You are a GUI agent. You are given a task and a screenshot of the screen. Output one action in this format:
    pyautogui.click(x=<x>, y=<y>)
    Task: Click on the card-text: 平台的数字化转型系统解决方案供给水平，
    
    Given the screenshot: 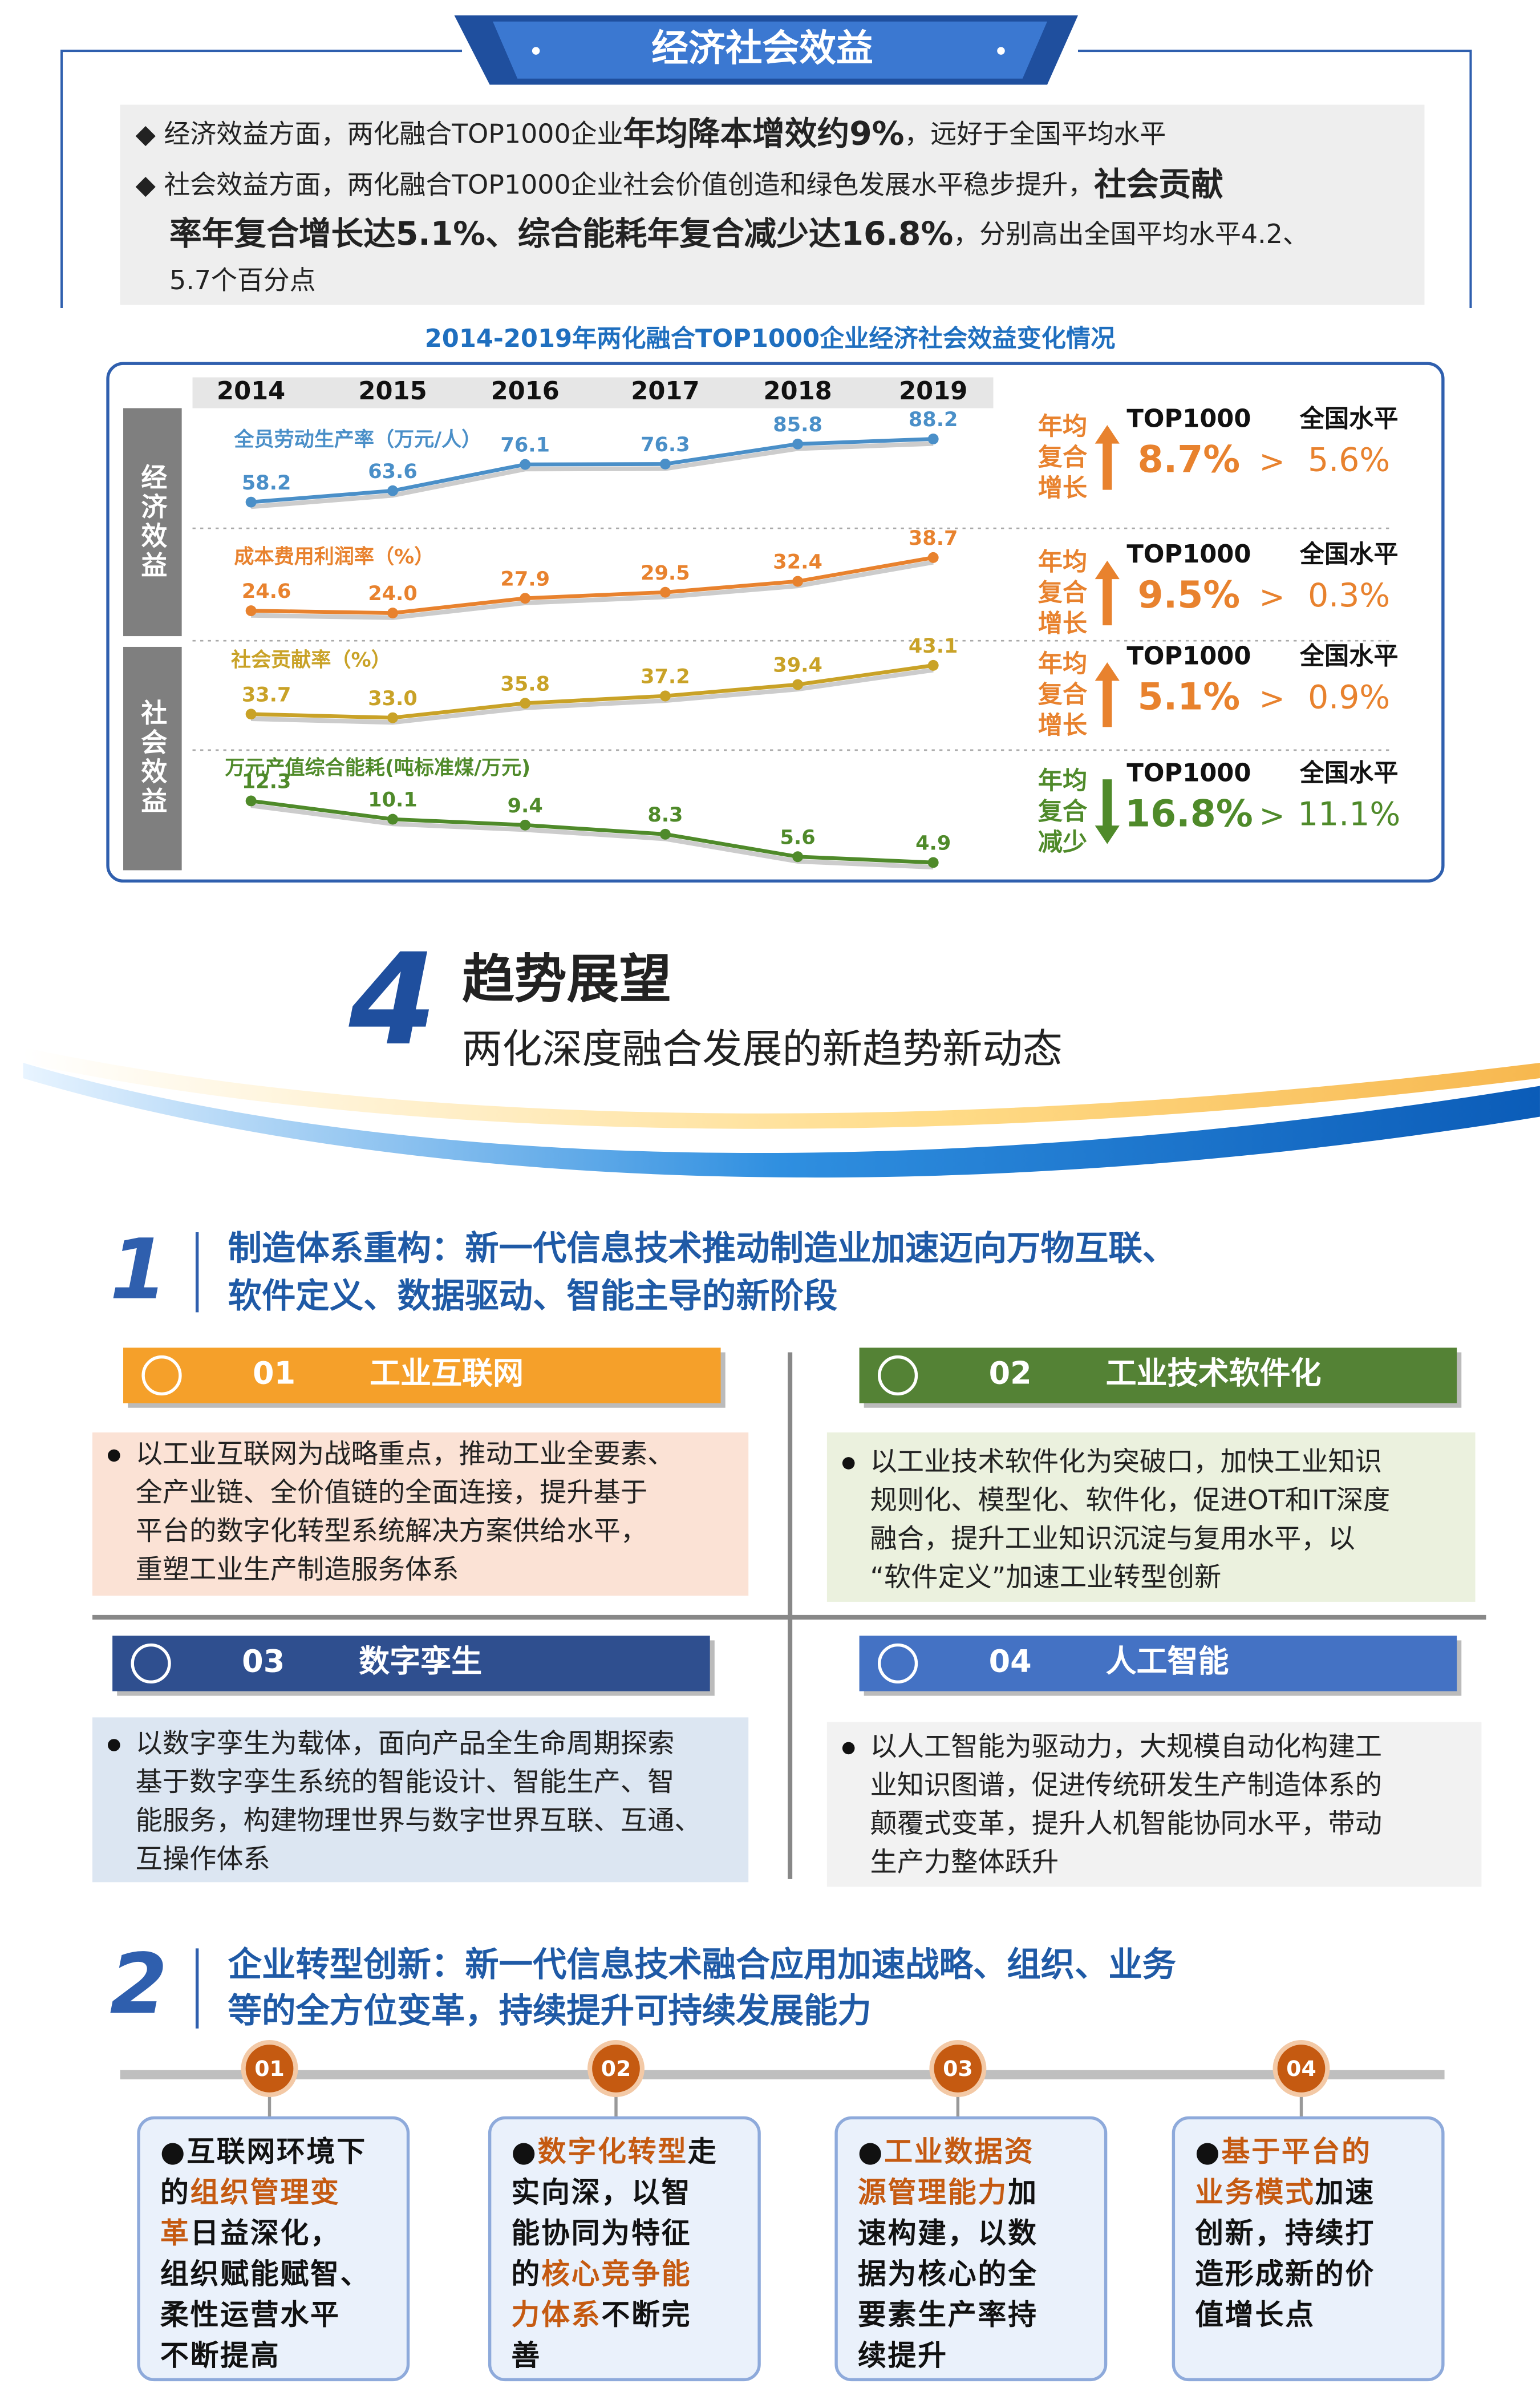 What is the action you would take?
    pyautogui.click(x=392, y=1531)
    